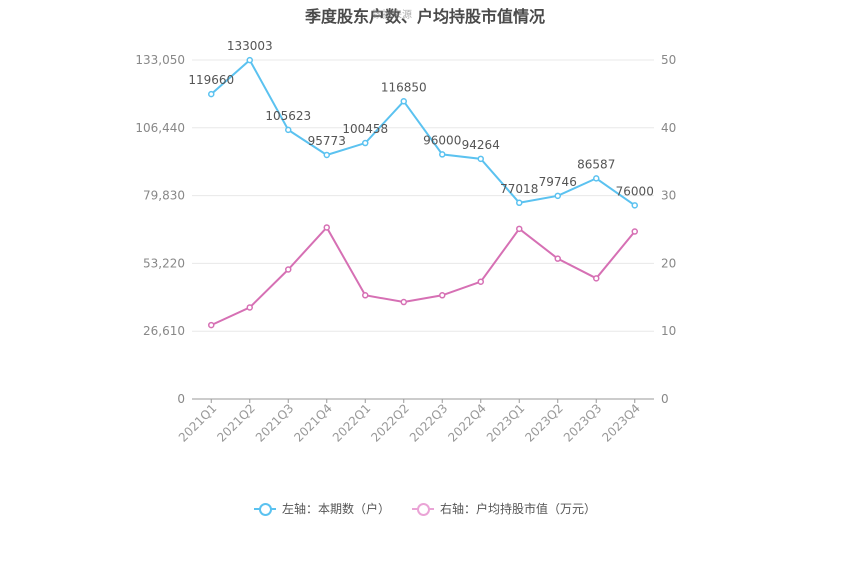 The image size is (850, 574). Describe the element at coordinates (596, 164) in the screenshot. I see `data-label: 86587` at that location.